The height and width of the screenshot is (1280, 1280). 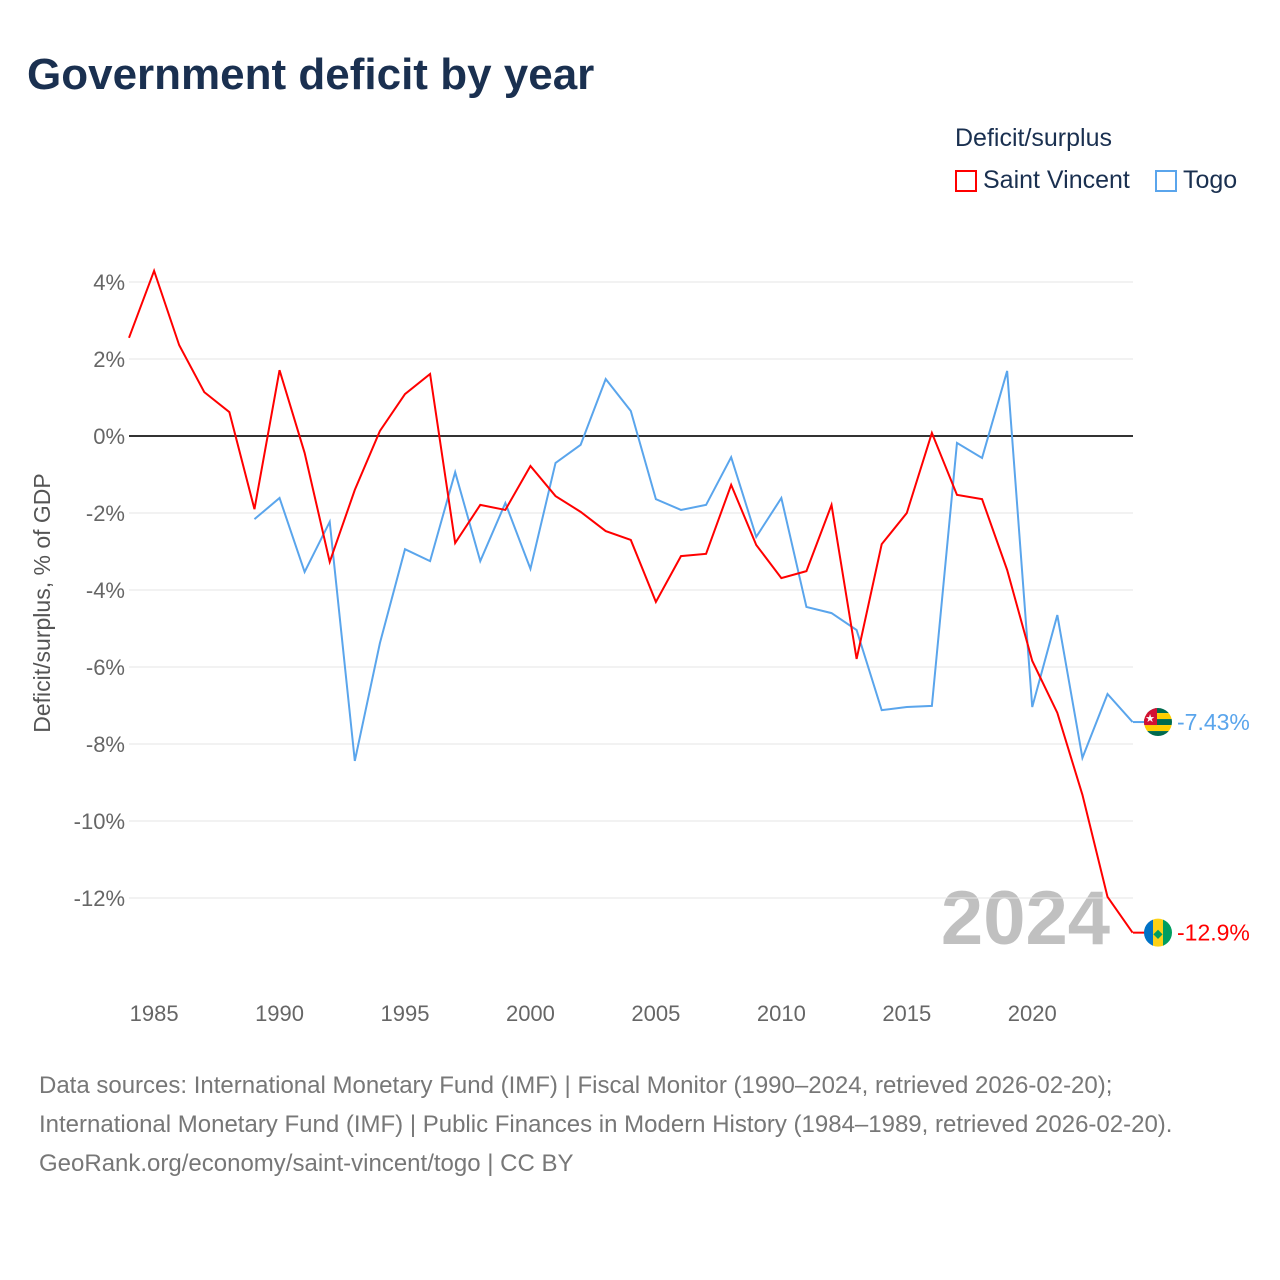 What do you see at coordinates (1150, 719) in the screenshot?
I see `flag-star: ★` at bounding box center [1150, 719].